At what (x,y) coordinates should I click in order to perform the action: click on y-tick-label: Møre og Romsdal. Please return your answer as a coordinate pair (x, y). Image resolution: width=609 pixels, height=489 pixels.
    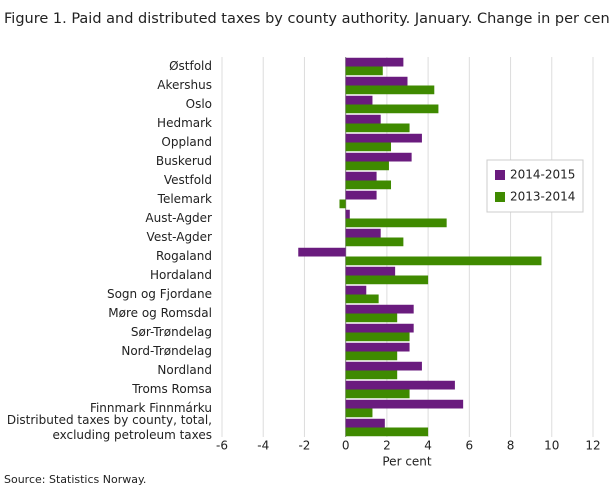
    Looking at the image, I should click on (160, 313).